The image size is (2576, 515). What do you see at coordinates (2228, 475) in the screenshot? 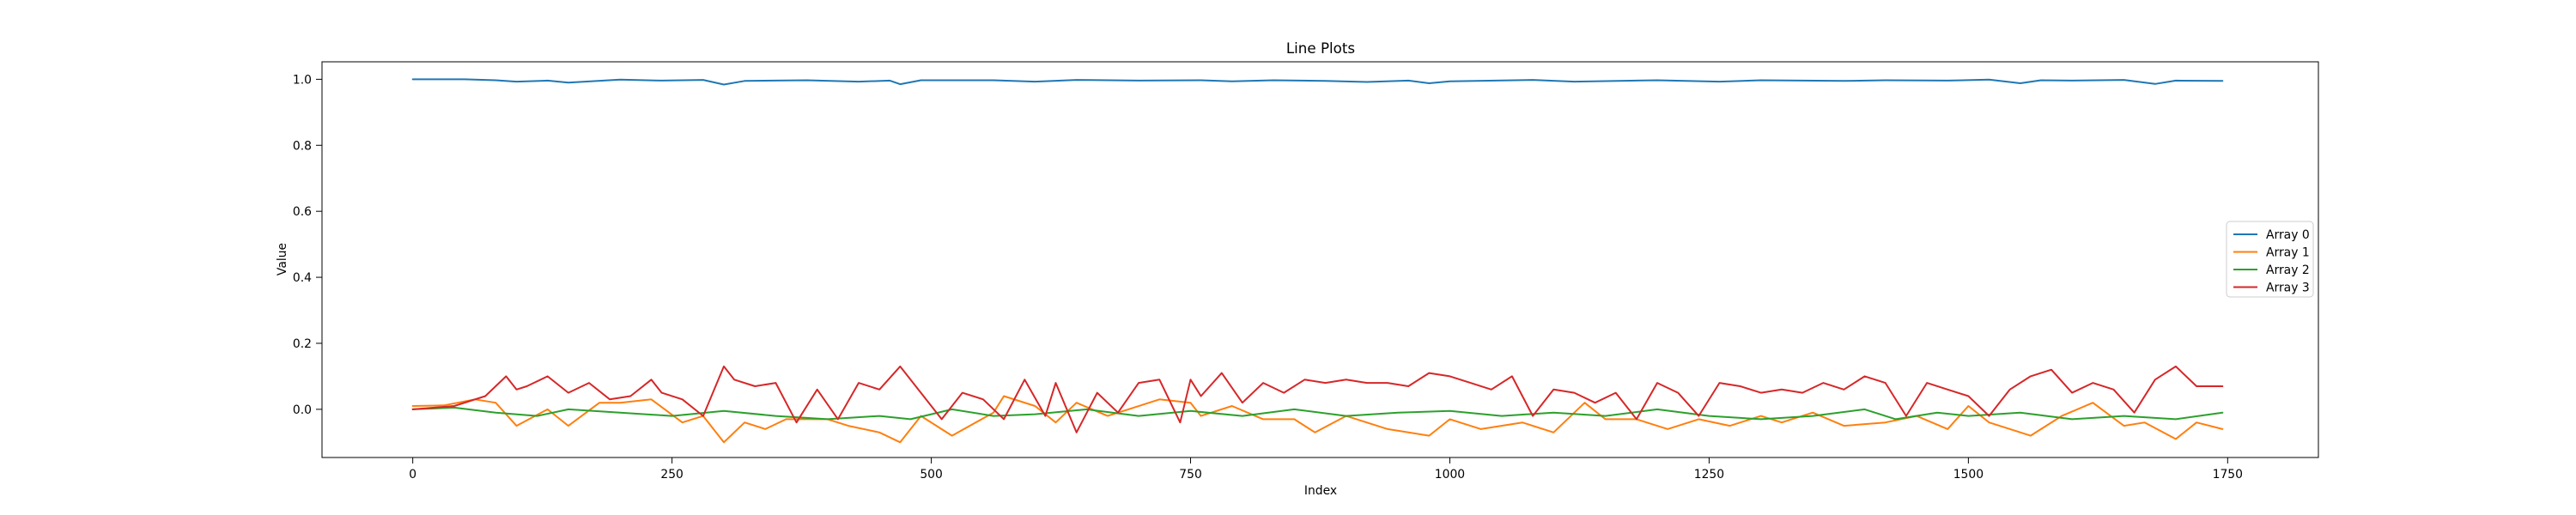
I see `x-tick-label: 1750` at bounding box center [2228, 475].